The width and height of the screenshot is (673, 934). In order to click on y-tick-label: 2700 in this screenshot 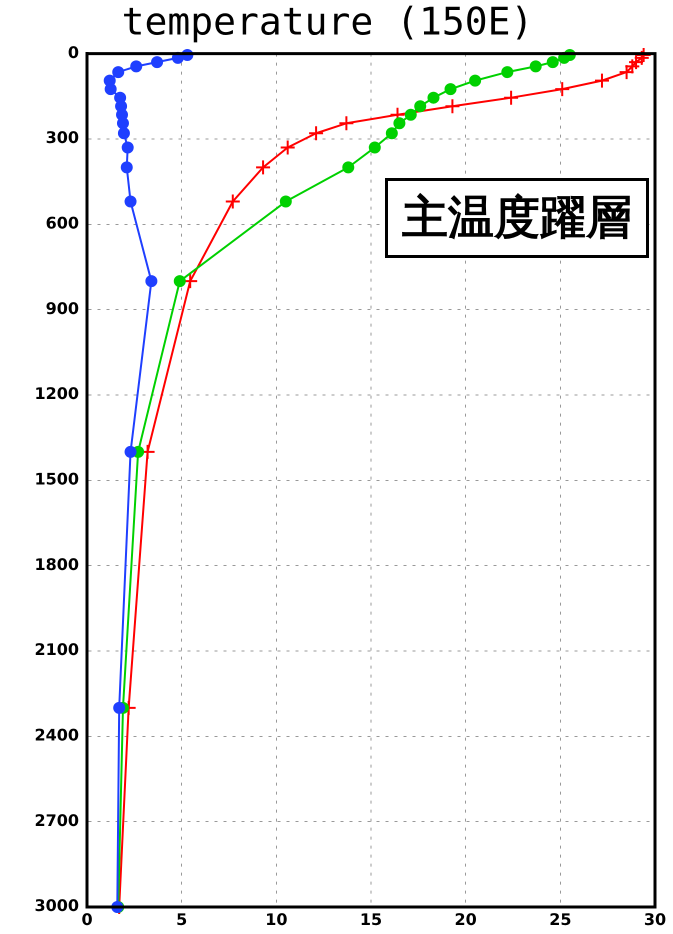, I will do `click(56, 820)`.